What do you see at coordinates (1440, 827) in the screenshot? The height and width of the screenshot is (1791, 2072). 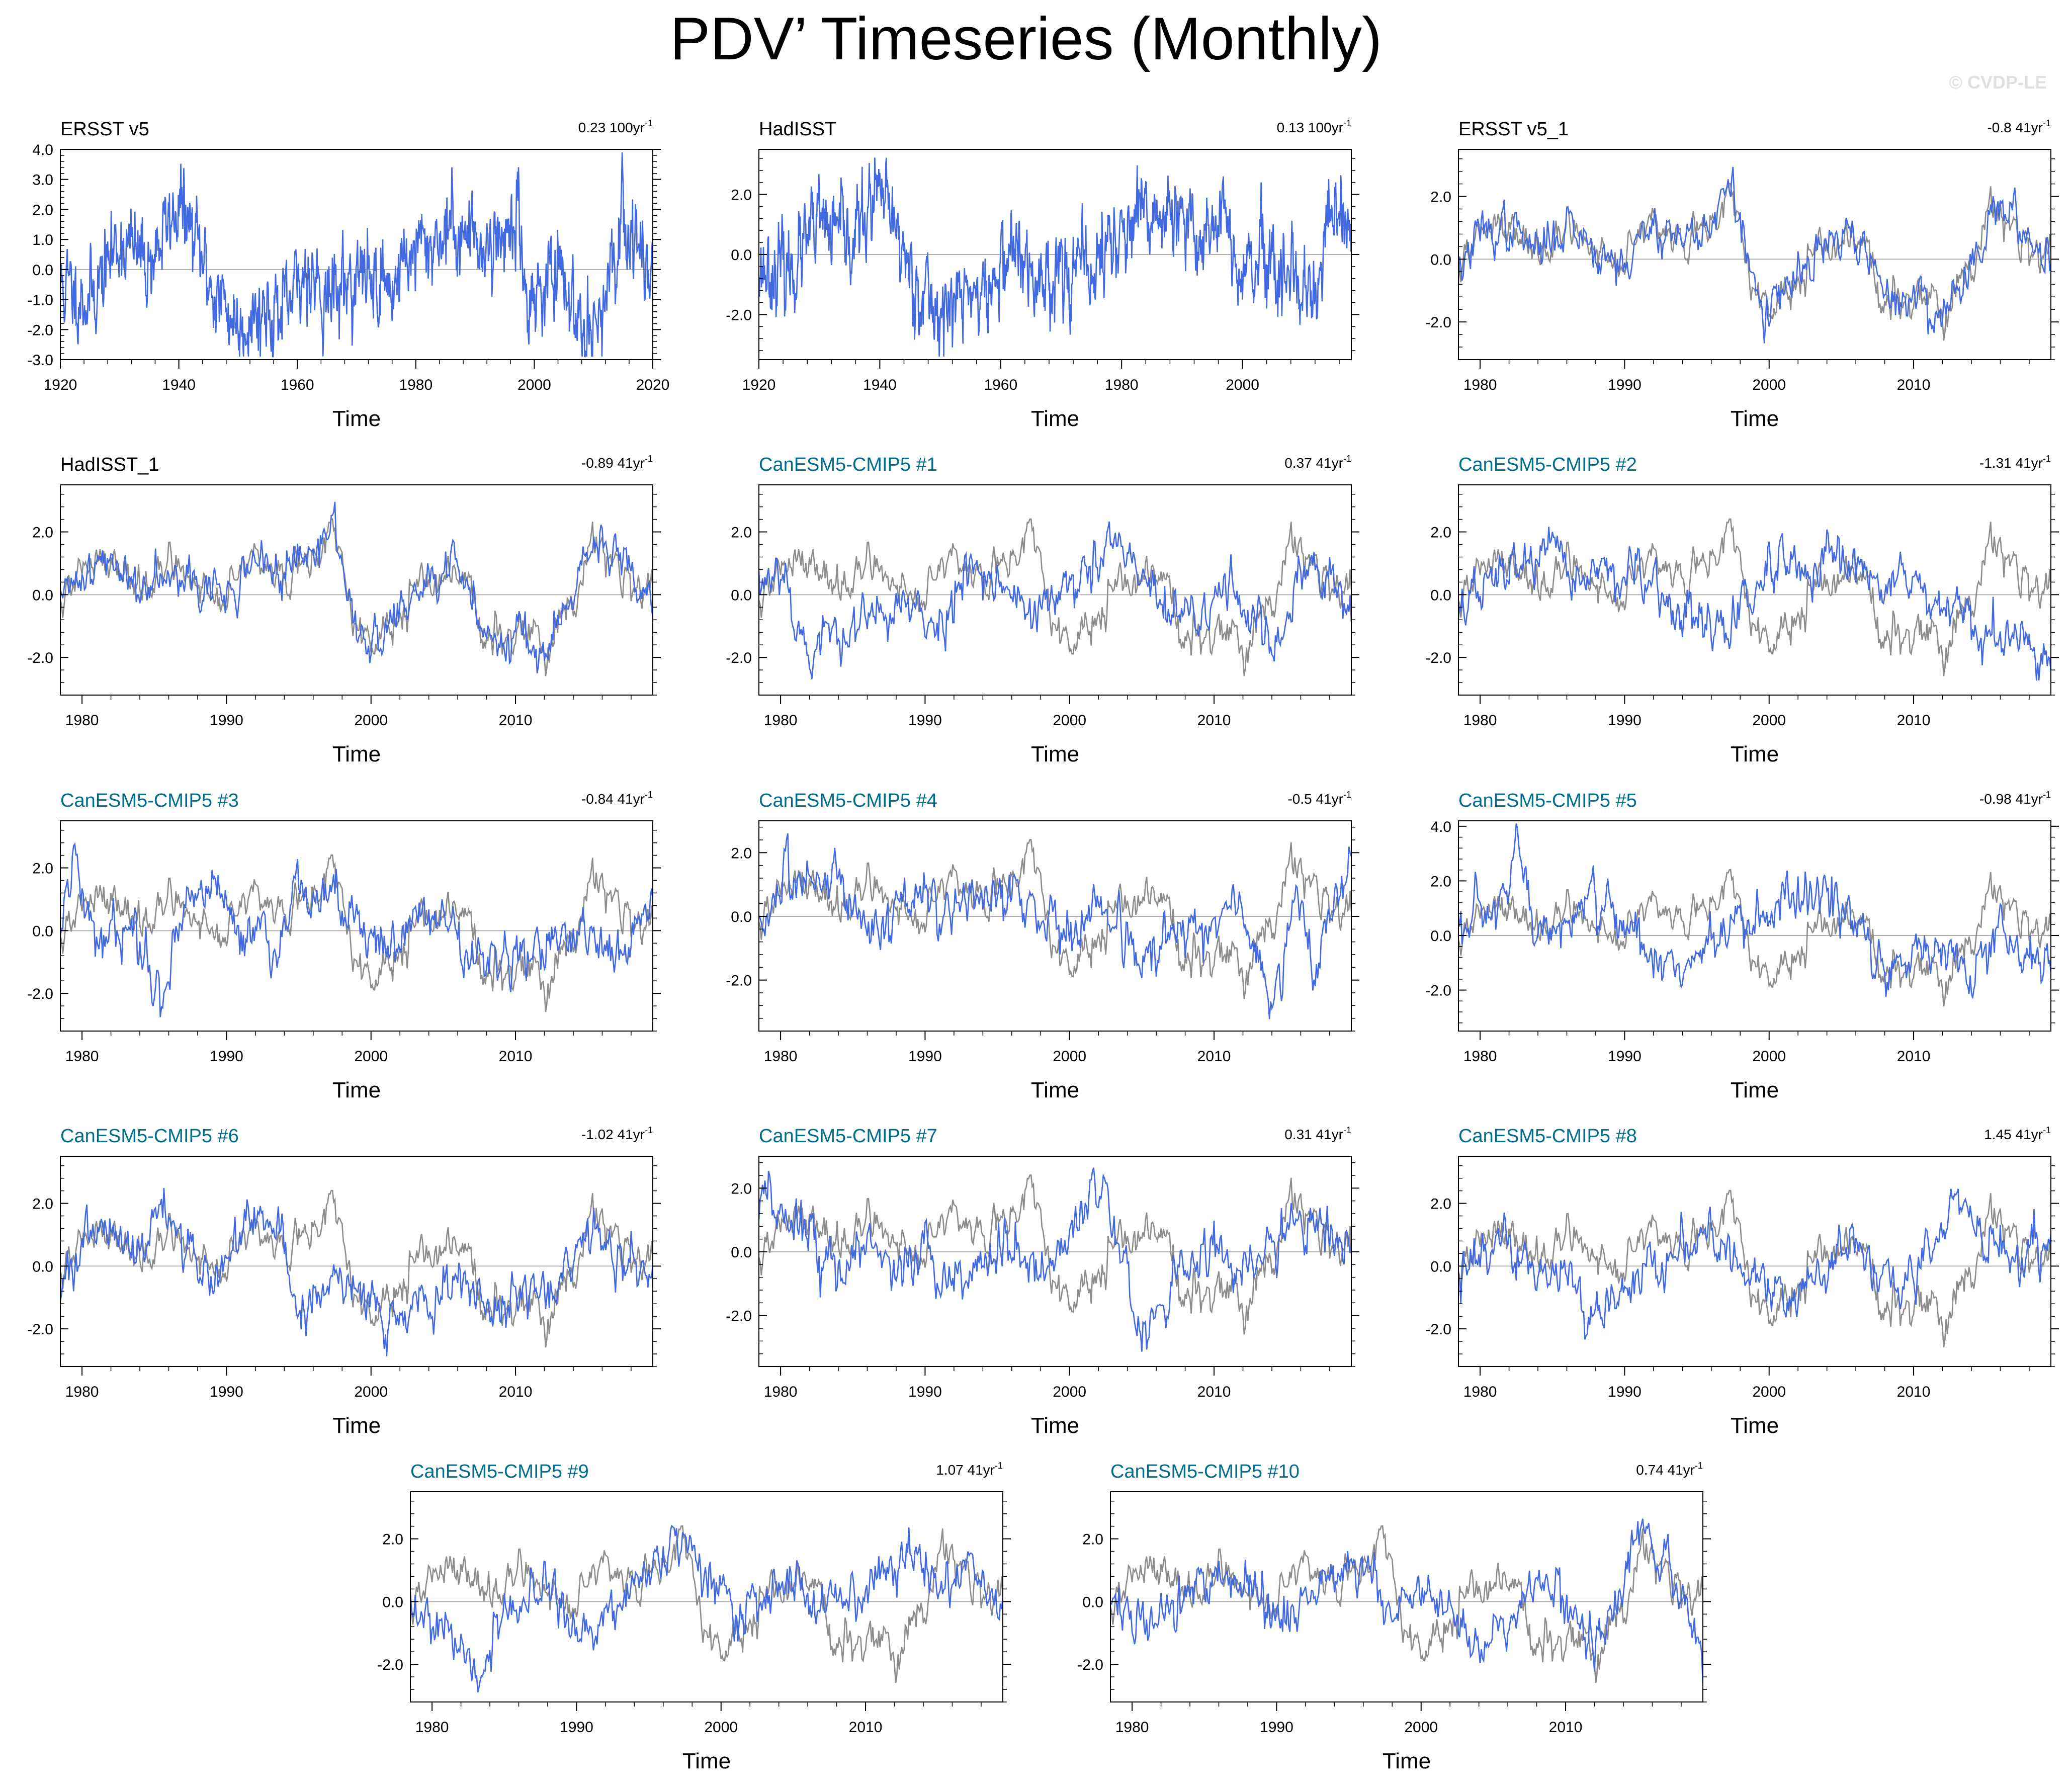 I see `y-tick-label: 4.0` at bounding box center [1440, 827].